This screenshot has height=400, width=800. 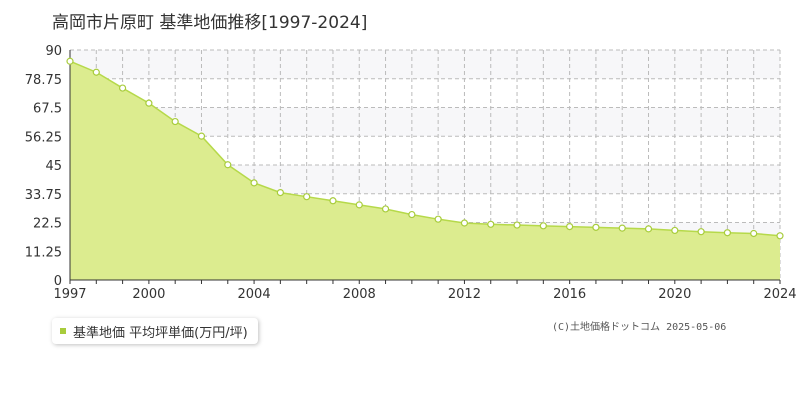 I want to click on y-tick-label: 56.25, so click(x=43, y=137).